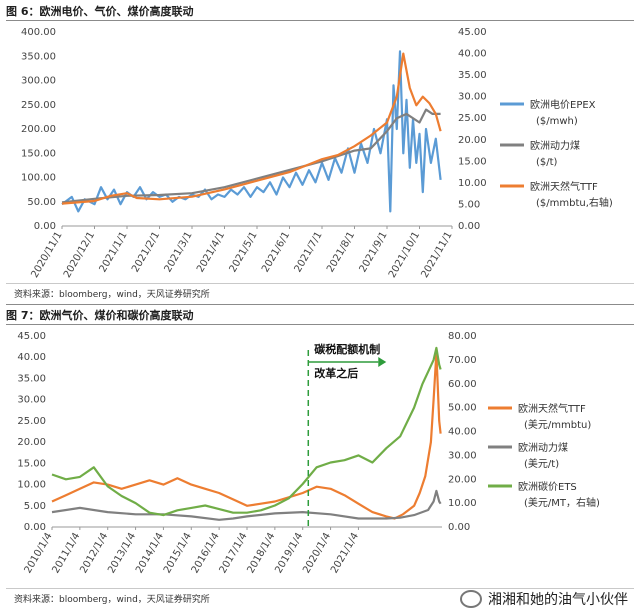 The height and width of the screenshot is (615, 640). Describe the element at coordinates (345, 553) in the screenshot. I see `x-tick-label: 2021/1/4` at that location.